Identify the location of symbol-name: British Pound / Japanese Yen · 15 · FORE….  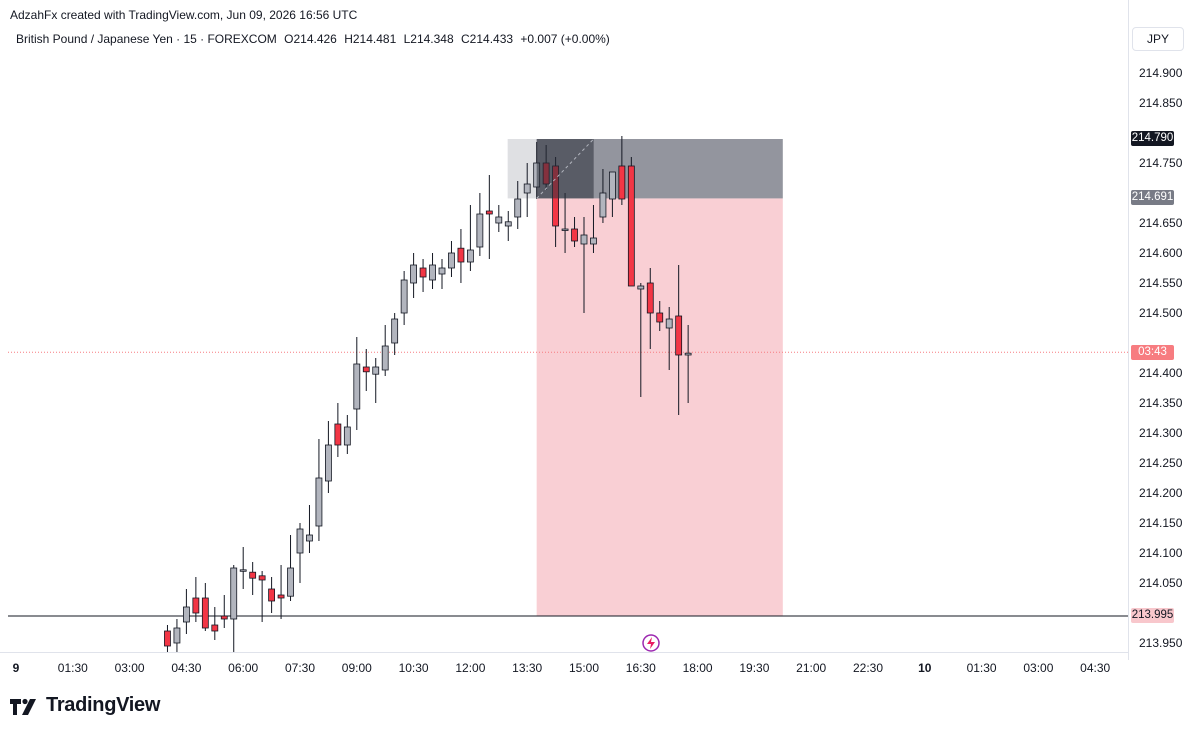
(146, 39).